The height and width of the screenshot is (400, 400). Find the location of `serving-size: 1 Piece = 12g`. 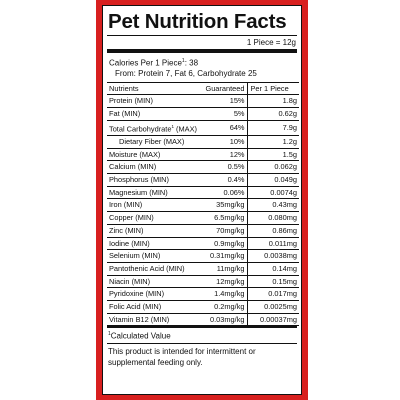

serving-size: 1 Piece = 12g is located at coordinates (271, 42).